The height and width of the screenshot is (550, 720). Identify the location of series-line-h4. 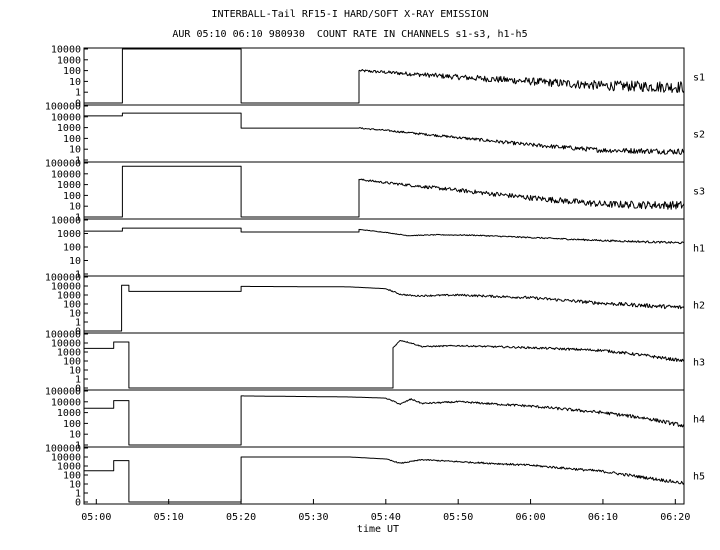
(384, 420).